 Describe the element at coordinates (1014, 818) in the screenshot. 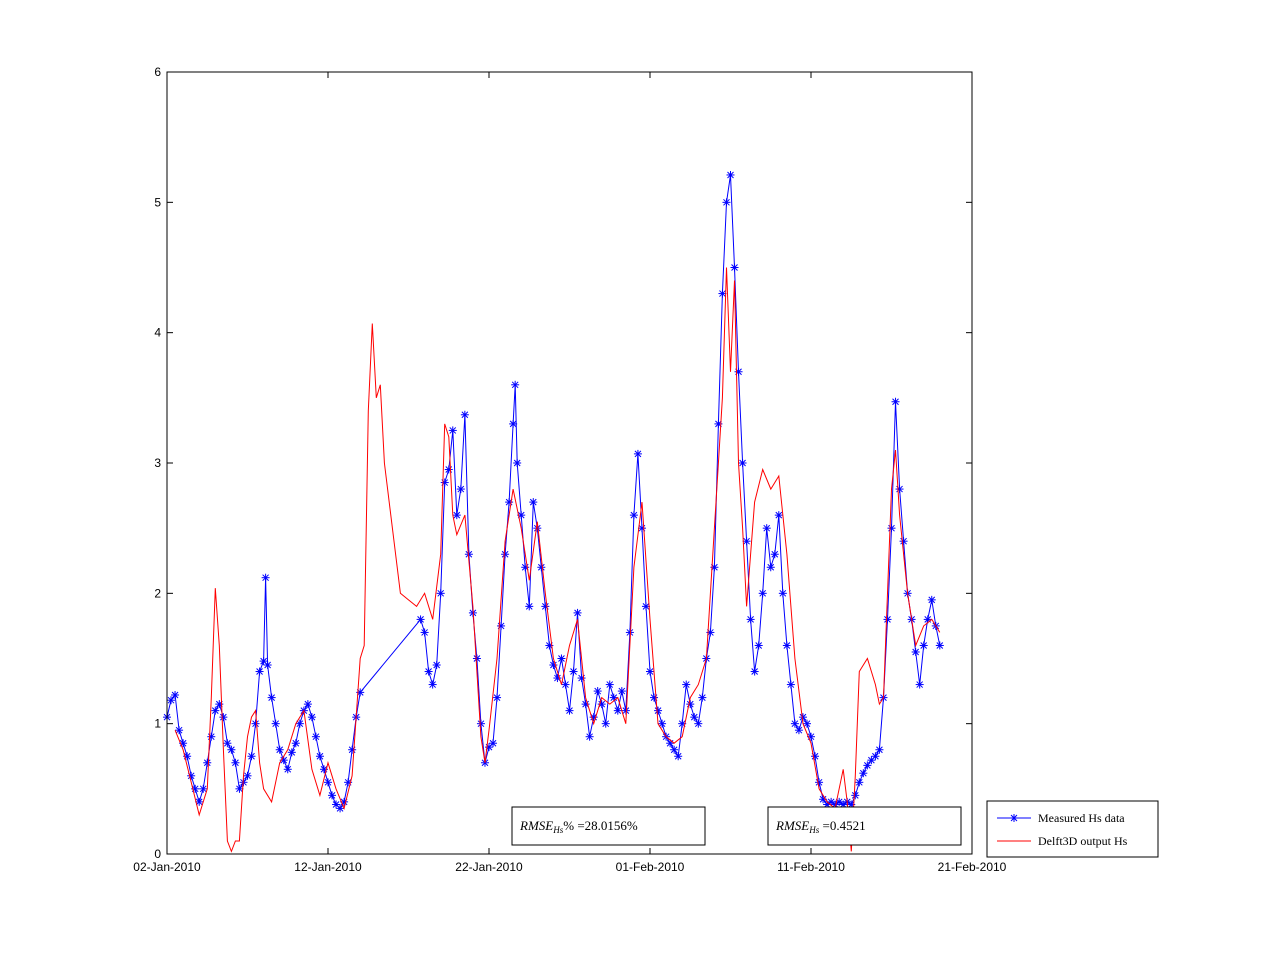

I see `legend-measured-marker` at that location.